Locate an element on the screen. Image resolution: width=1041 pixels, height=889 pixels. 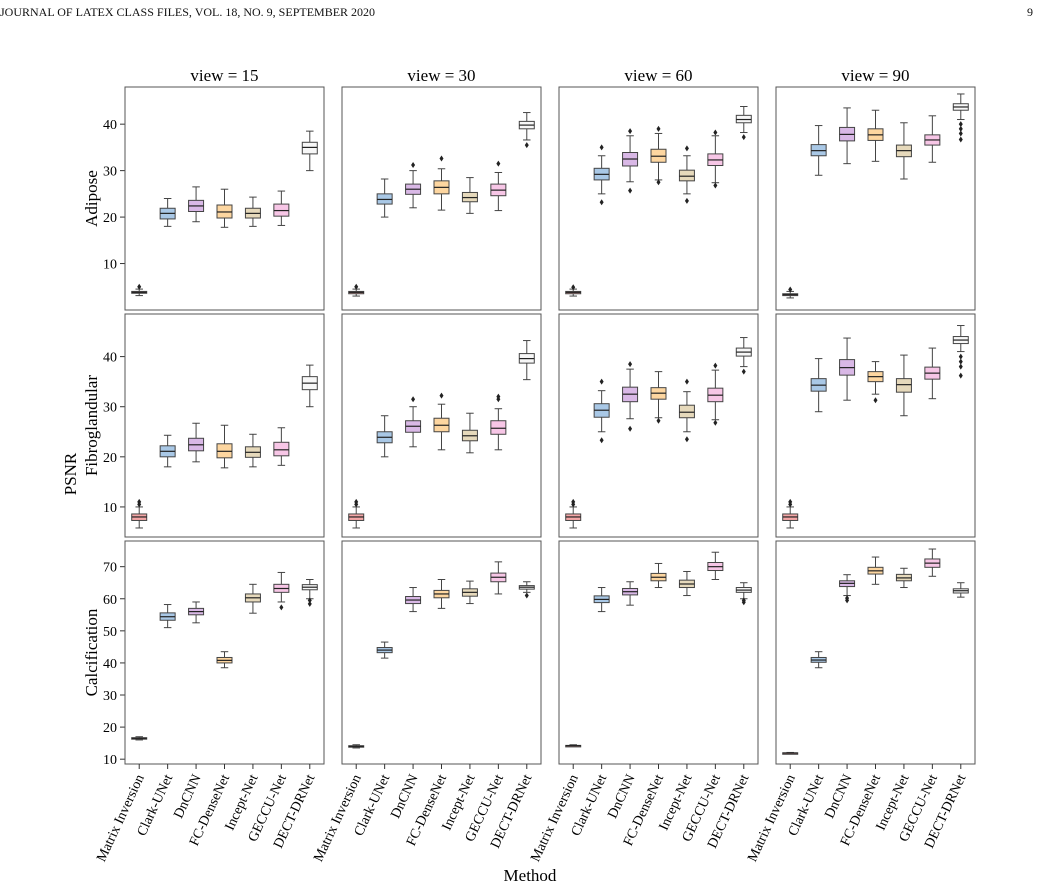
y-tick-label: 60 is located at coordinates (110, 600).